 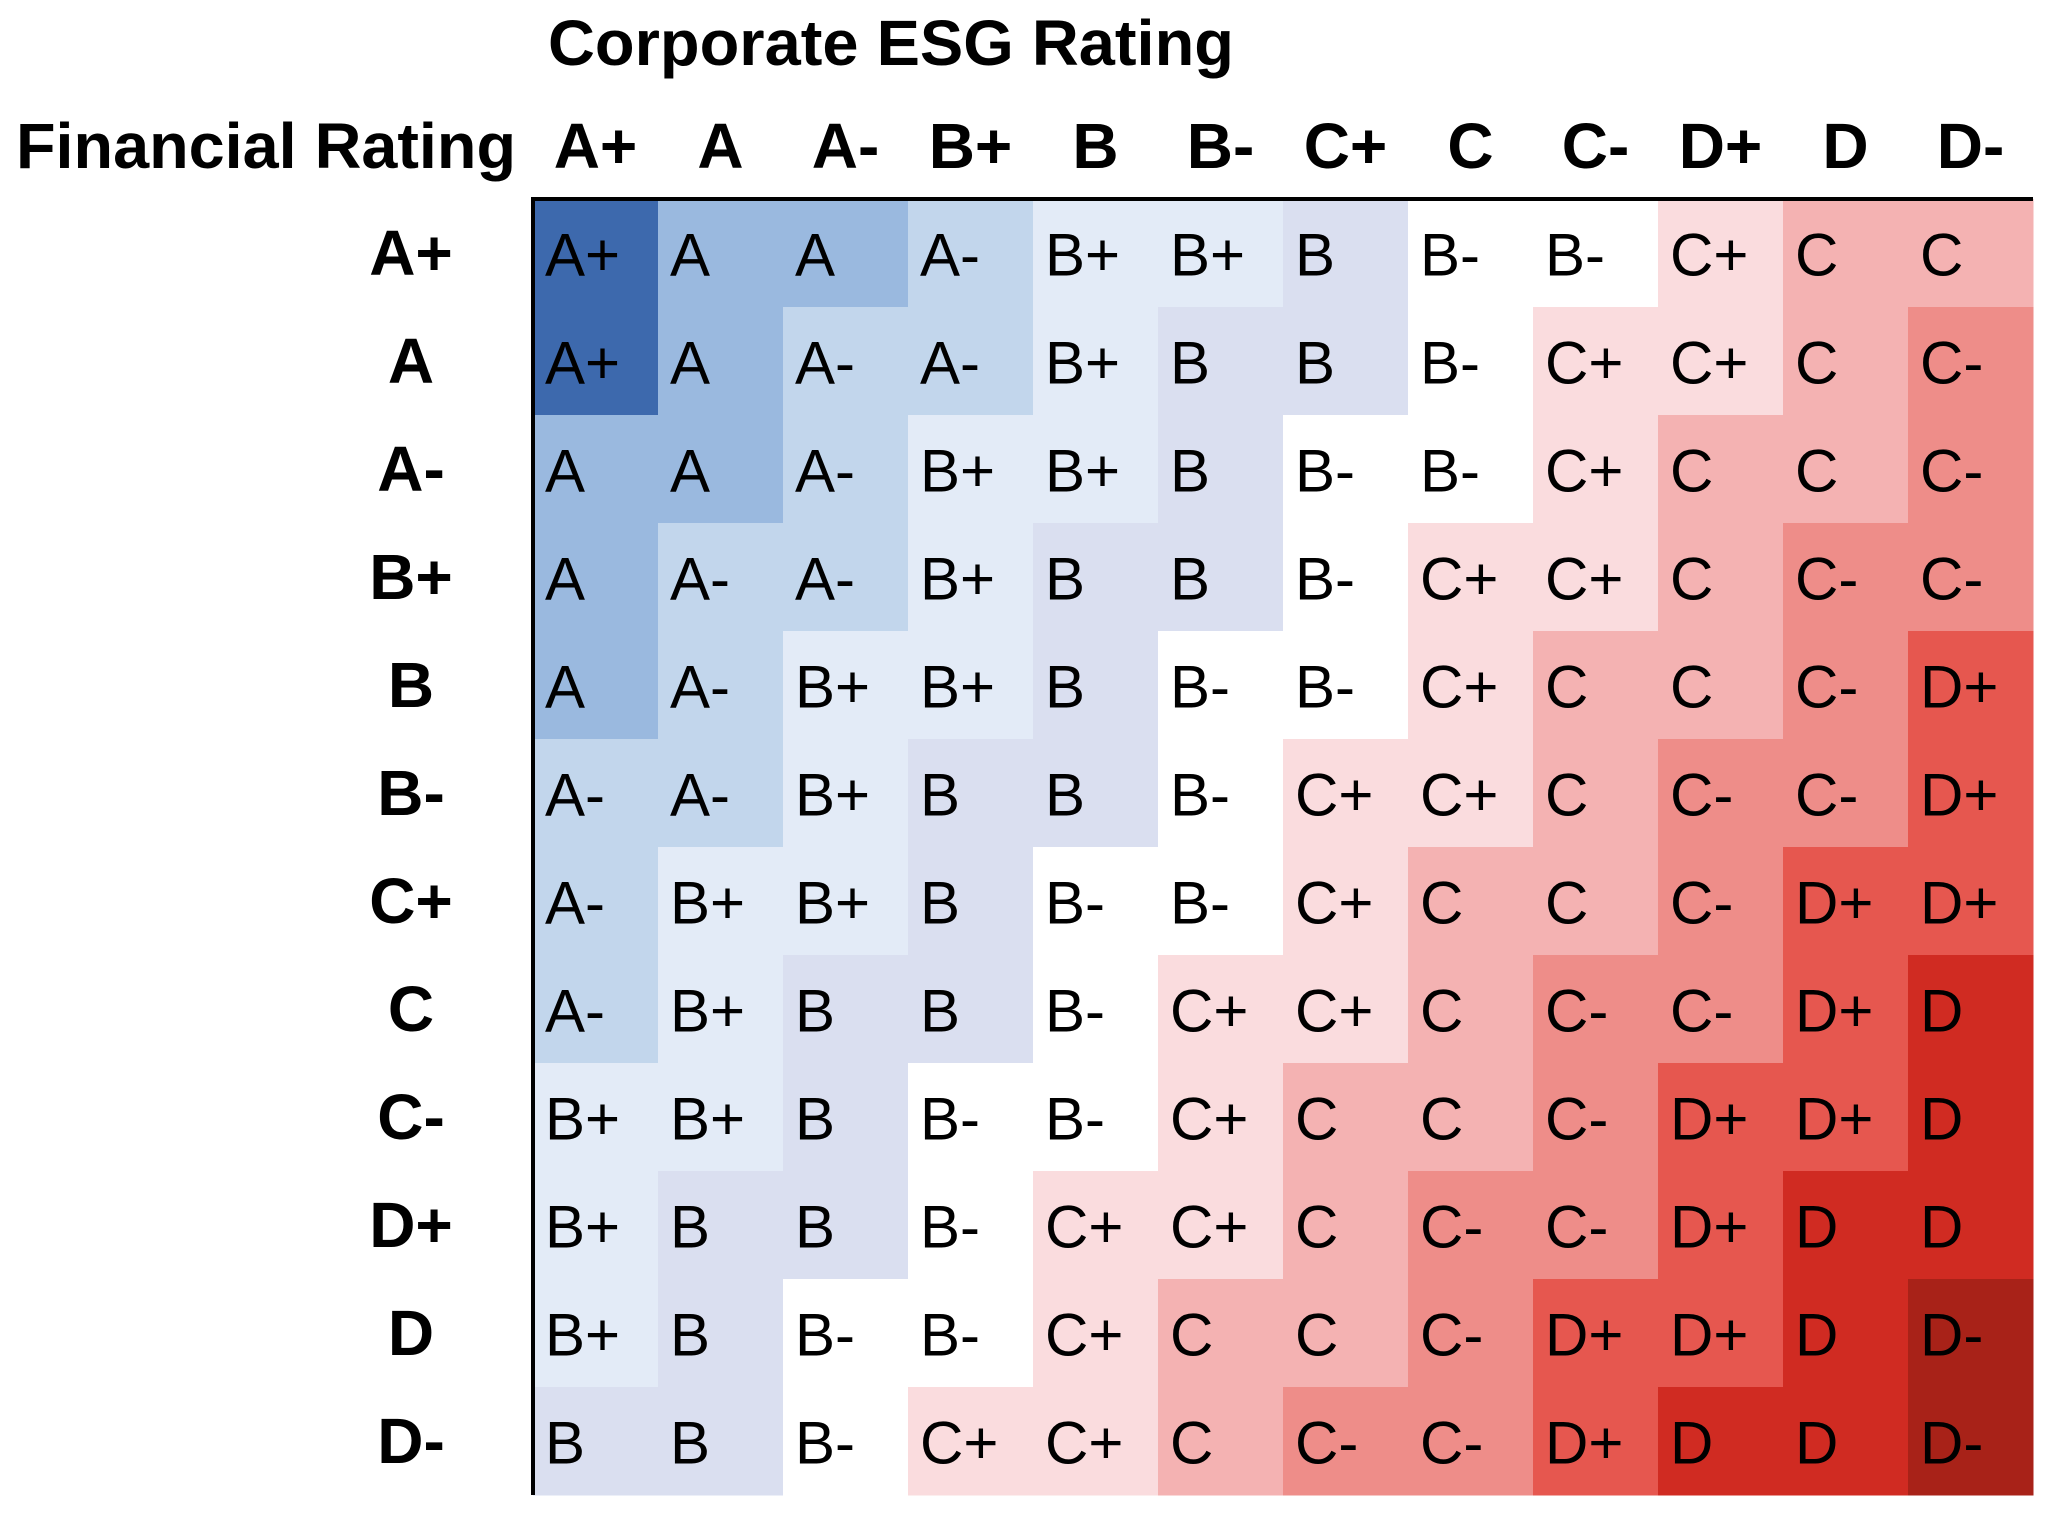 I want to click on column-label: B-, so click(x=1221, y=146).